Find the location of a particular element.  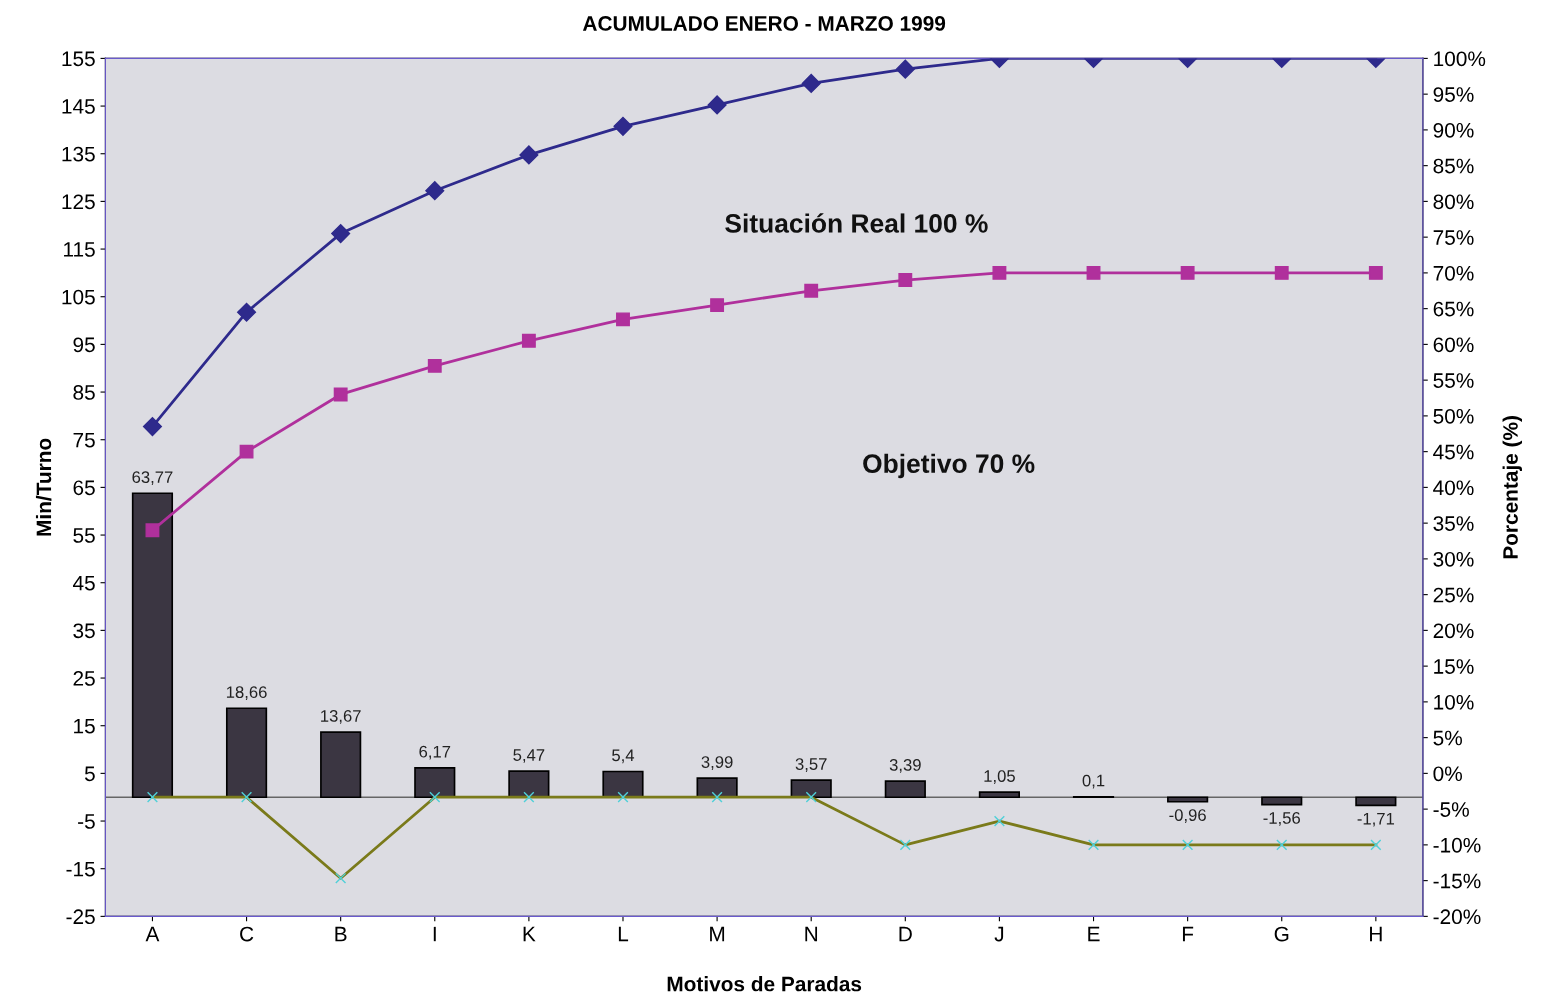

y2-tick-label: 80% is located at coordinates (1453, 202).